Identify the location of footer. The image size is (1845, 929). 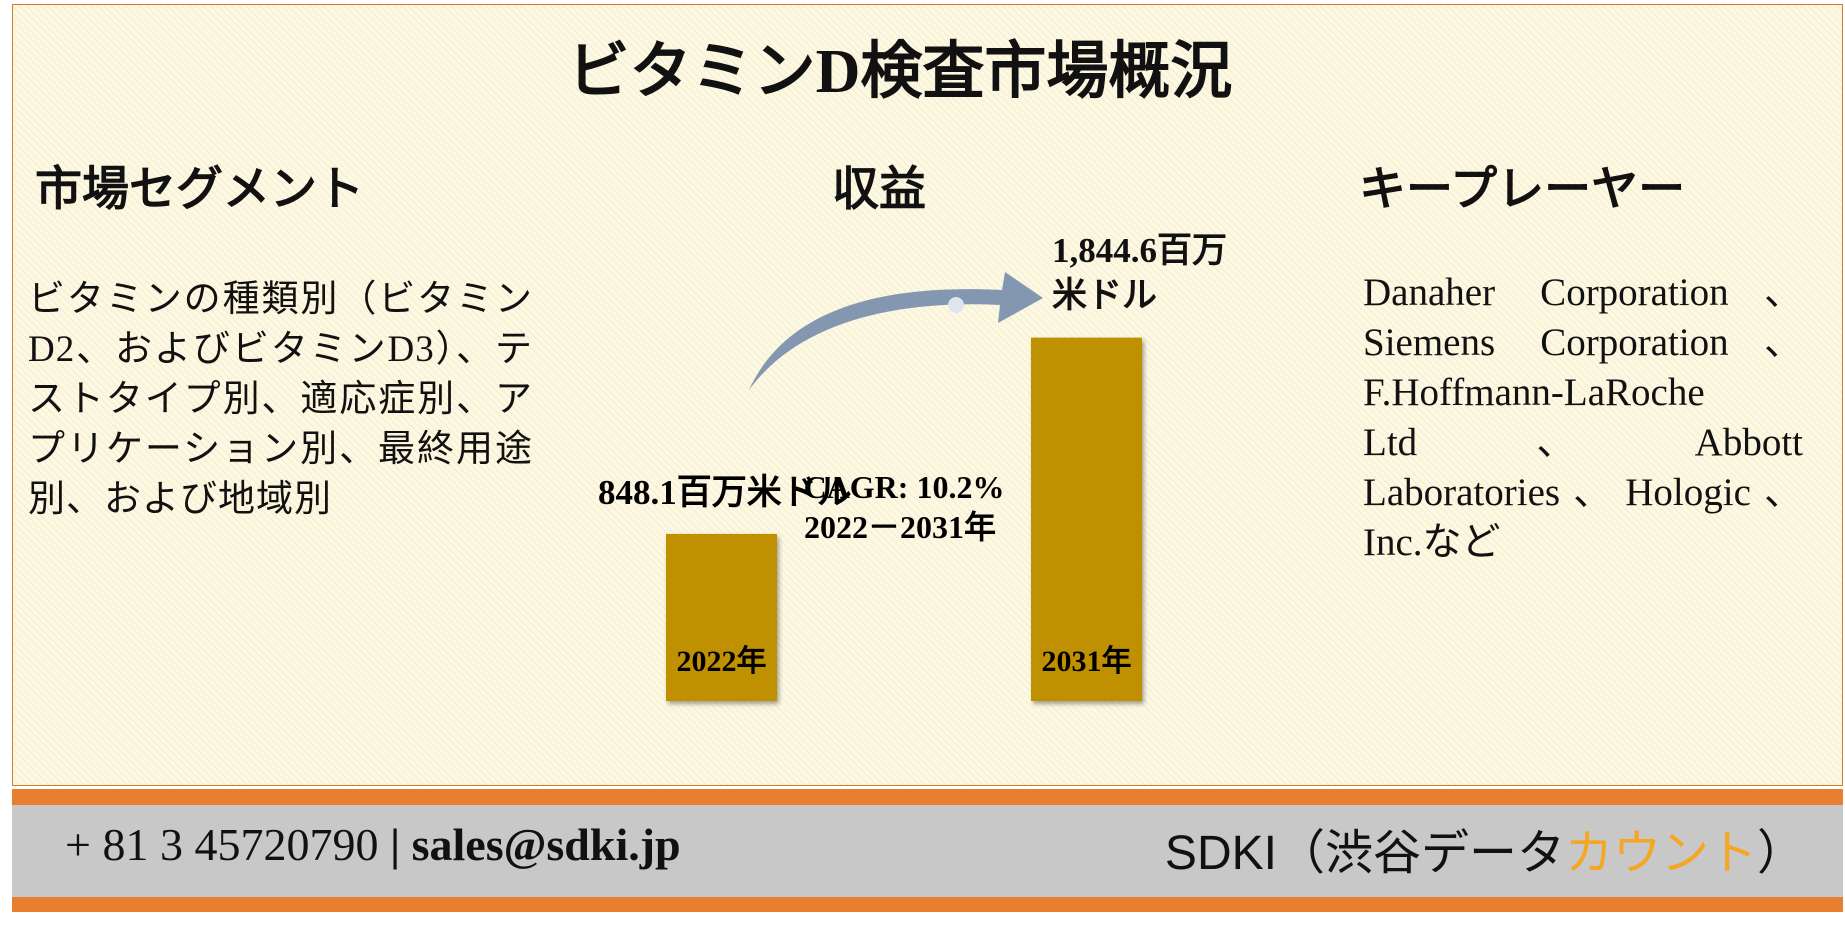
(927, 850).